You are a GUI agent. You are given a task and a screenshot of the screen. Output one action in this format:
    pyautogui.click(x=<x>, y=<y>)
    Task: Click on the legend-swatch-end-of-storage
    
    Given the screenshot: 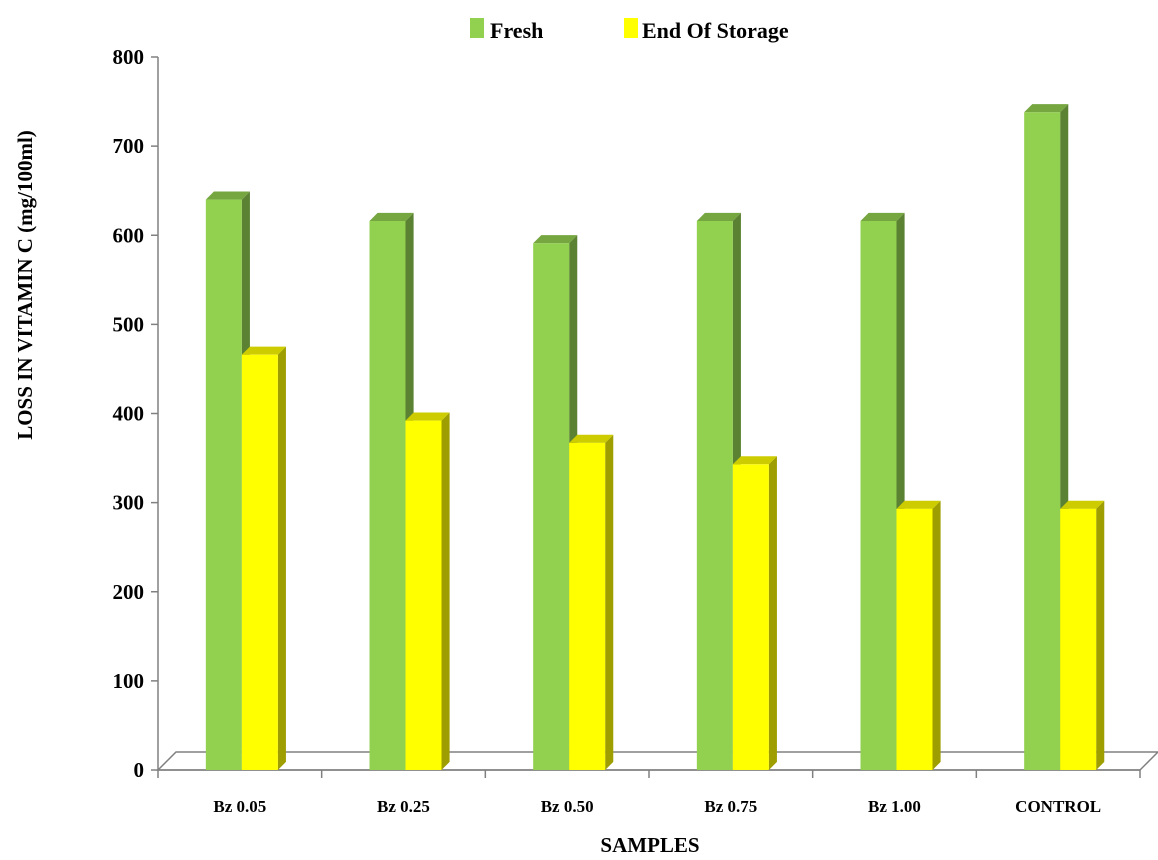 What is the action you would take?
    pyautogui.click(x=631, y=28)
    